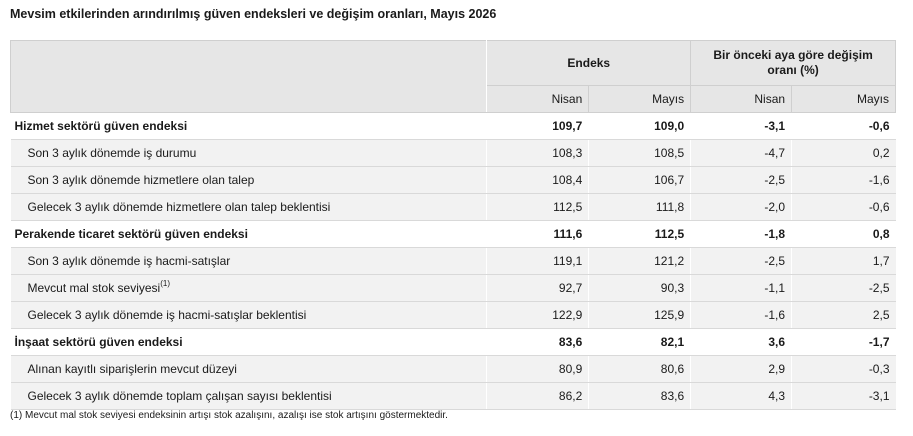 The width and height of the screenshot is (913, 436). What do you see at coordinates (741, 207) in the screenshot?
I see `value-cell: -2,0` at bounding box center [741, 207].